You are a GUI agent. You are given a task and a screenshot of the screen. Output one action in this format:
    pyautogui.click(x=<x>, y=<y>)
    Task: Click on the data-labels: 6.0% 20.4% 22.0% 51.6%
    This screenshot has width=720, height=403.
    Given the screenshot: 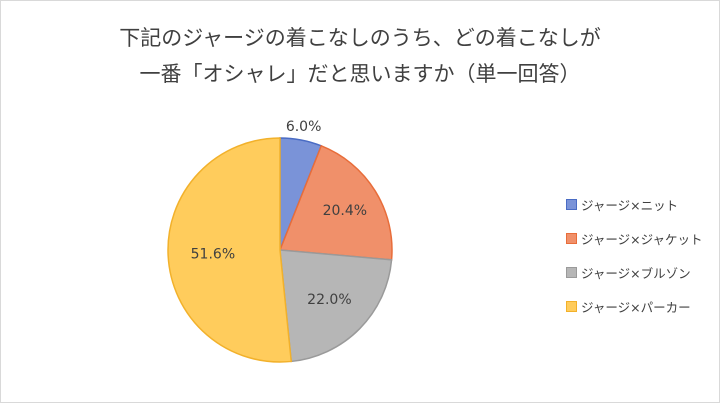 What is the action you would take?
    pyautogui.click(x=279, y=213)
    